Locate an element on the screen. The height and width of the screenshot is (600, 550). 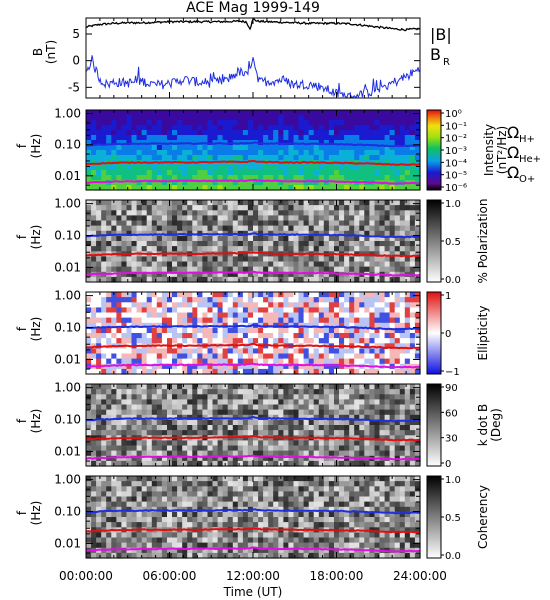
colorbar-tick-label: 10⁻¹ is located at coordinates (456, 126).